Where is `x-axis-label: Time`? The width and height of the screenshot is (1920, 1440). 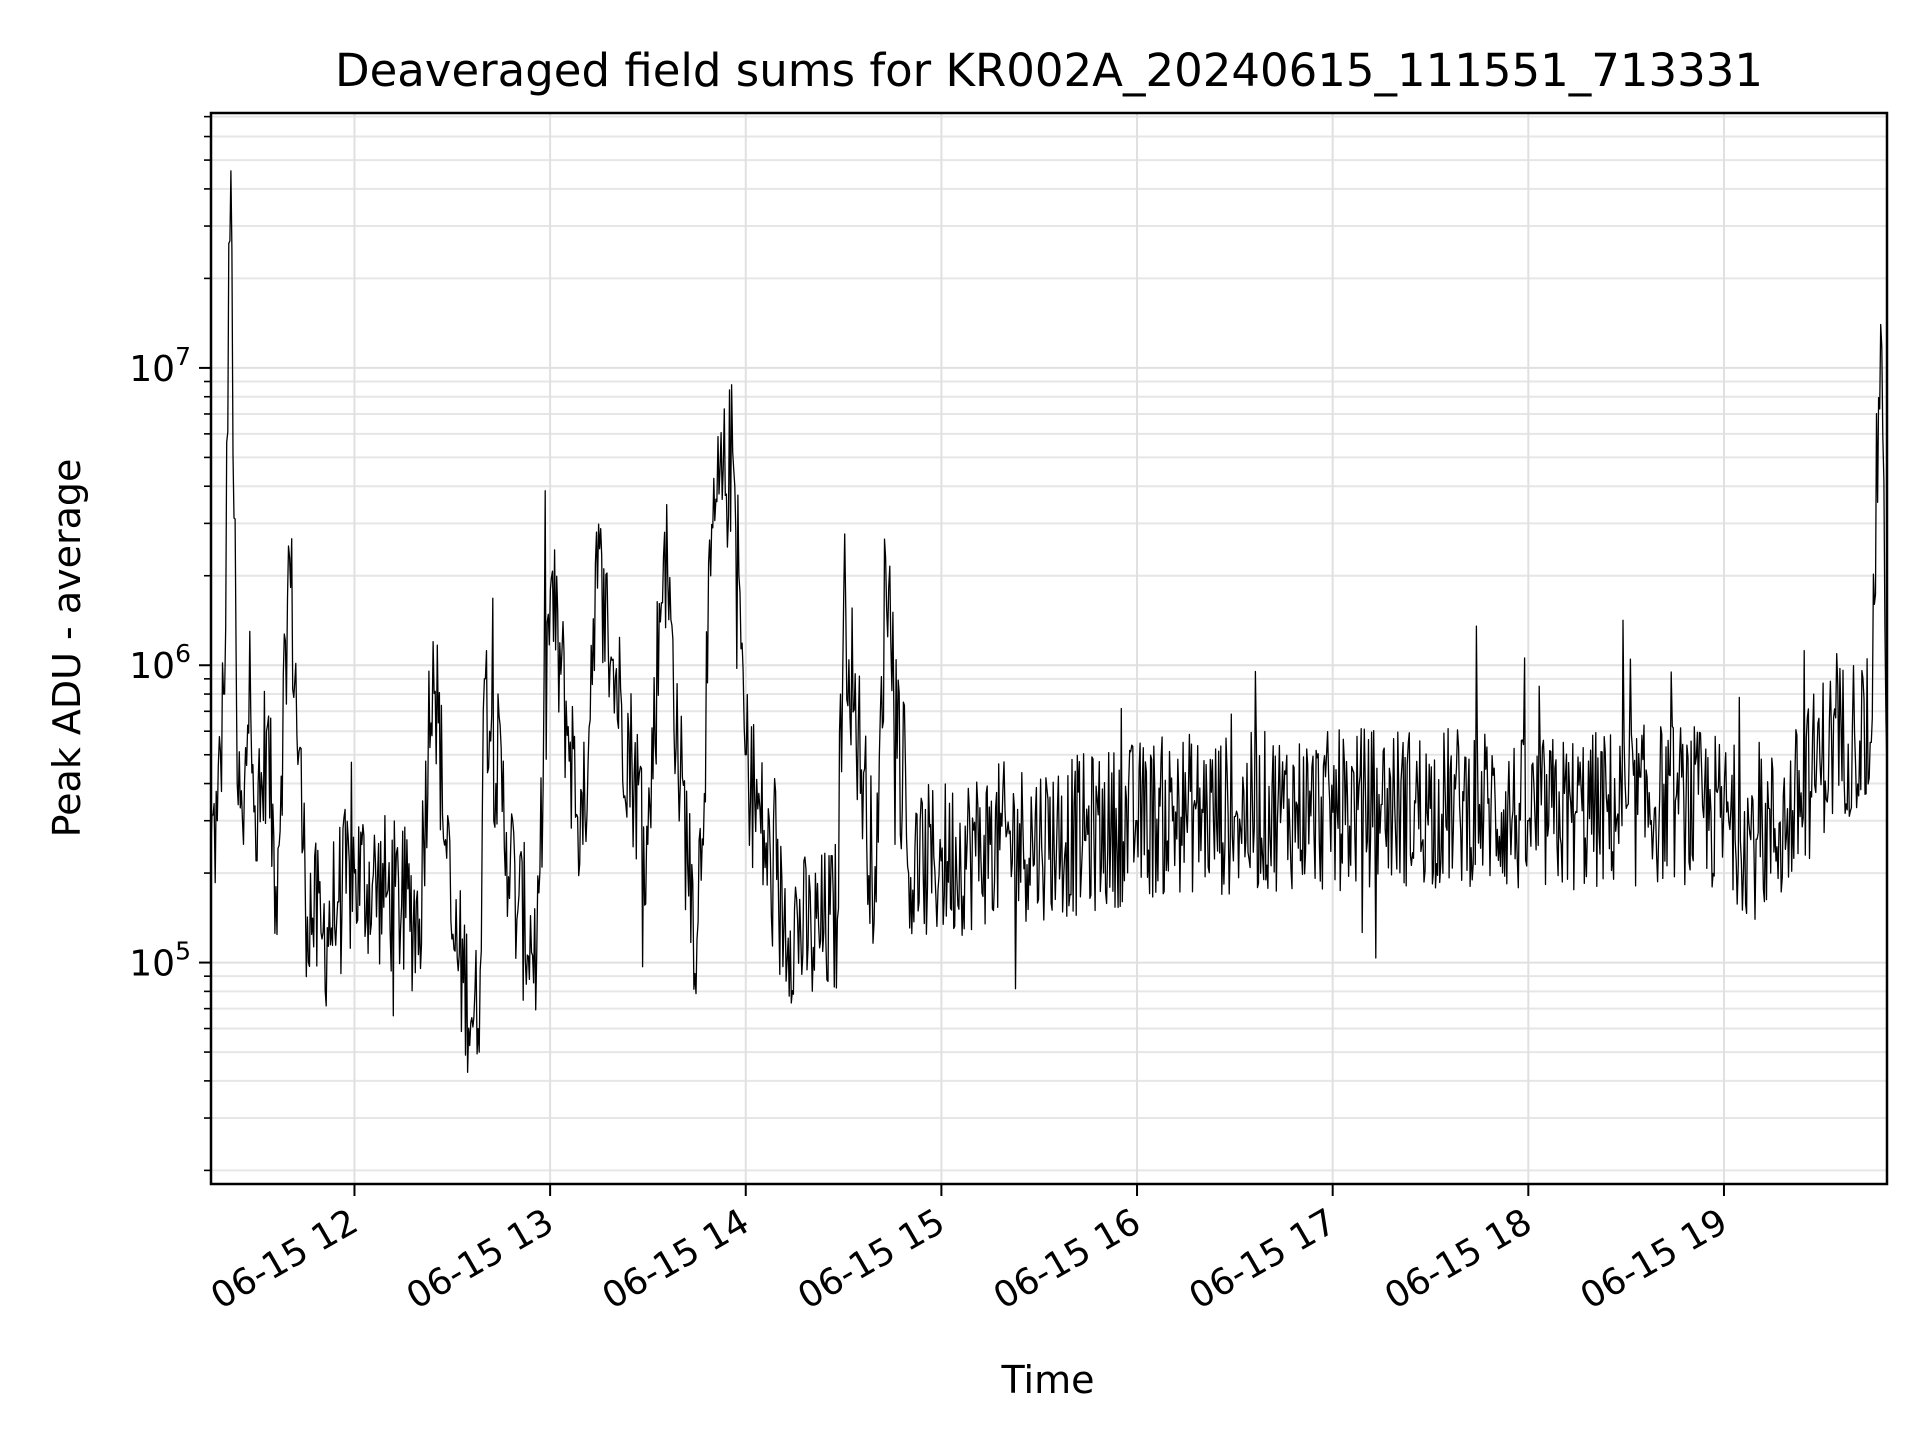 x-axis-label: Time is located at coordinates (1048, 1380).